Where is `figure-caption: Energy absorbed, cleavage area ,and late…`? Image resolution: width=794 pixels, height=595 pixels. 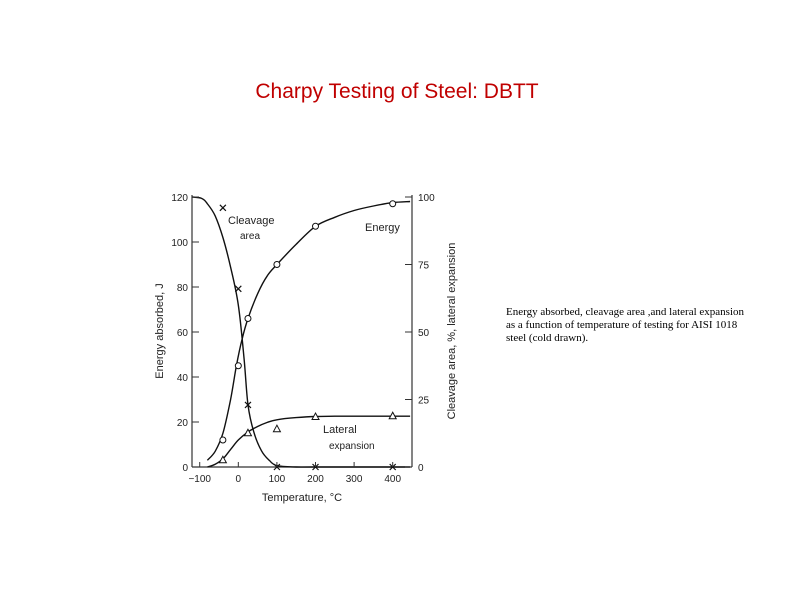
figure-caption: Energy absorbed, cleavage area ,and late… is located at coordinates (625, 325).